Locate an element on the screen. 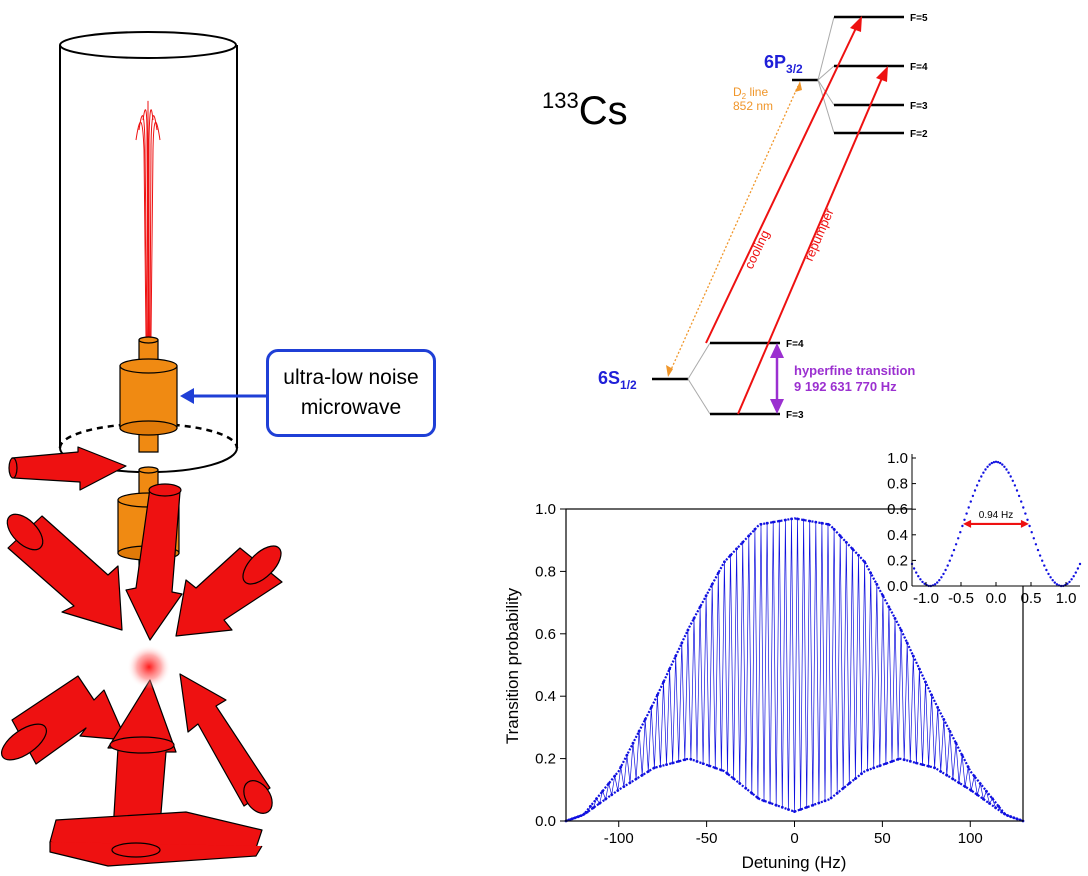  envelope-lower is located at coordinates (794, 790).